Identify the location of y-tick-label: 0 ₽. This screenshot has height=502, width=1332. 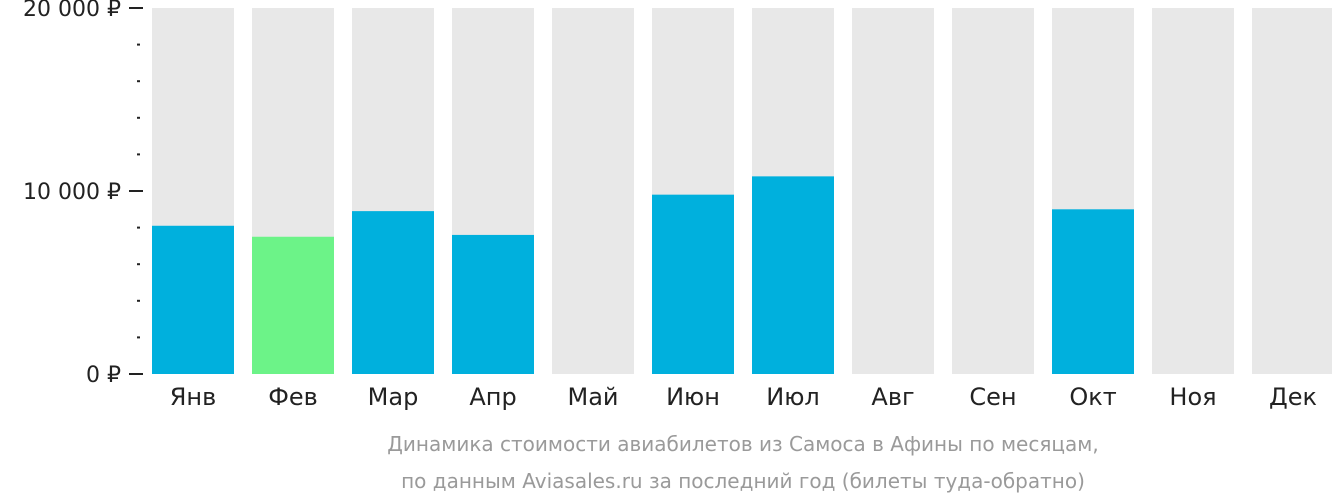
(103, 375).